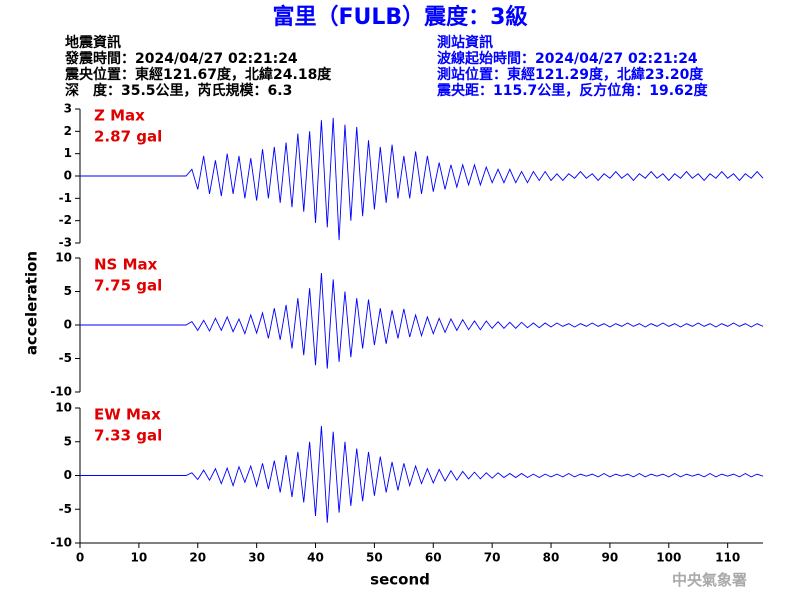 The height and width of the screenshot is (600, 800). What do you see at coordinates (80, 558) in the screenshot?
I see `x-tick-label: 0` at bounding box center [80, 558].